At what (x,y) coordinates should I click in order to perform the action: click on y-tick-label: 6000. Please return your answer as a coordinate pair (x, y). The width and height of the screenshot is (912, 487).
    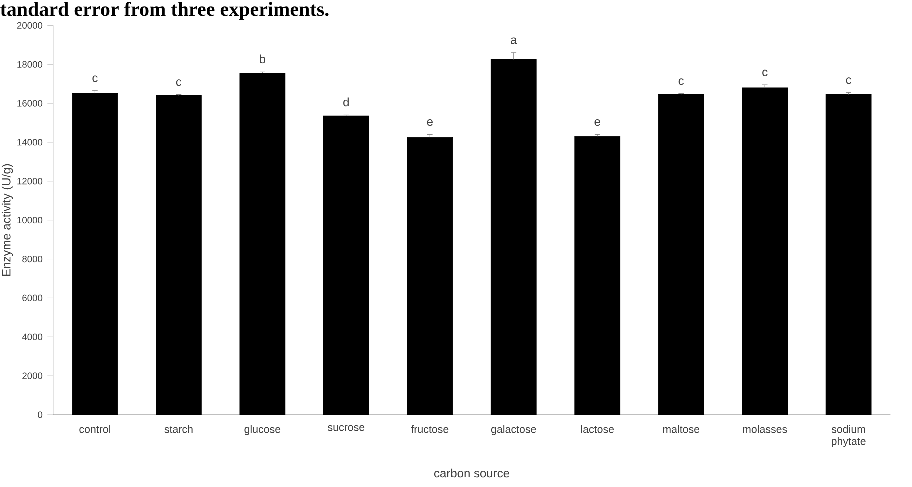
    Looking at the image, I should click on (32, 298).